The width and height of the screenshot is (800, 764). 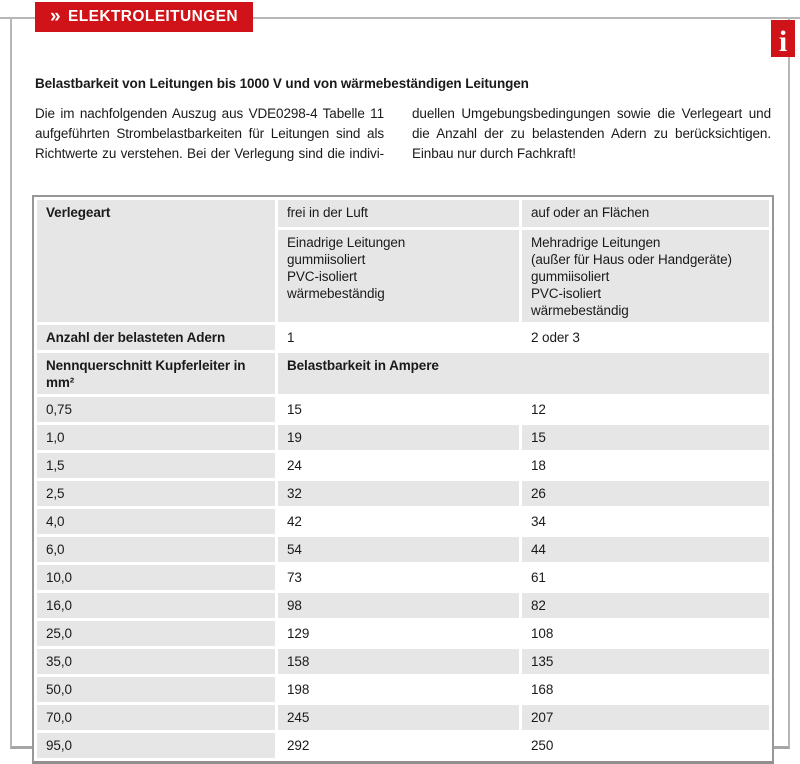 I want to click on info-icon: i, so click(x=783, y=38).